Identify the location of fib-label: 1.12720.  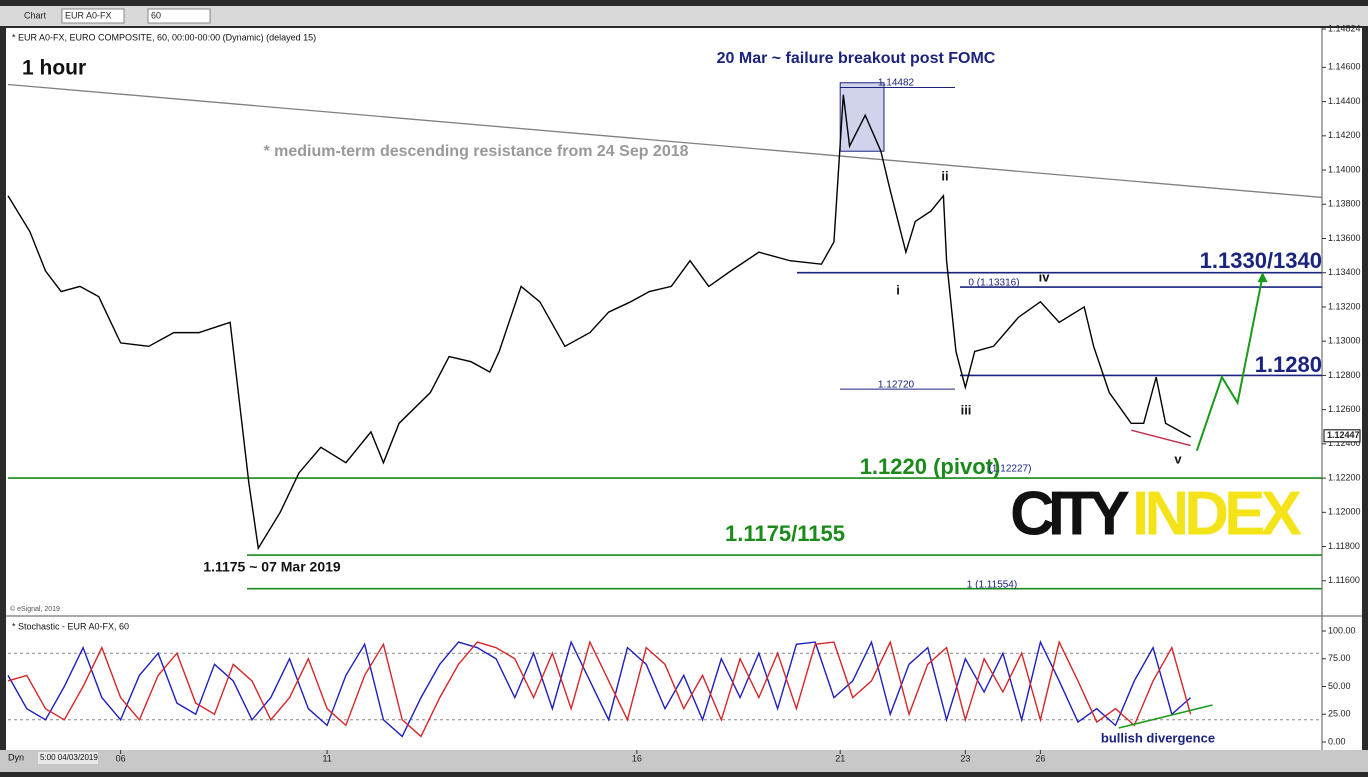
(896, 385).